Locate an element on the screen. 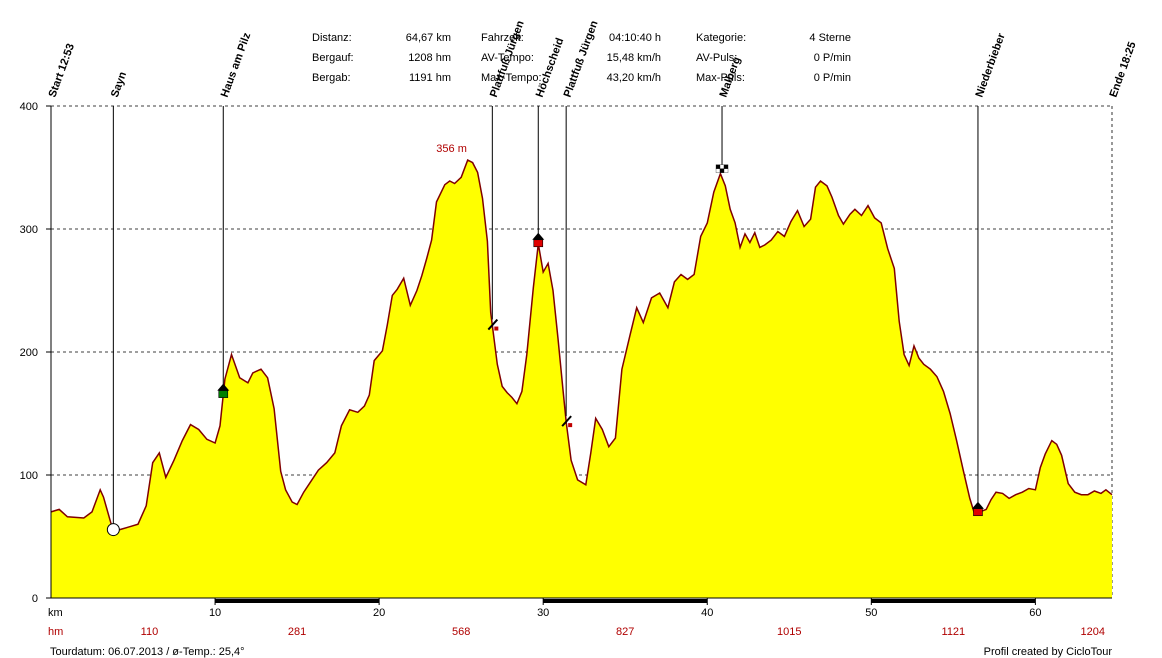  waypoint-label: Niederbieber is located at coordinates (991, 65).